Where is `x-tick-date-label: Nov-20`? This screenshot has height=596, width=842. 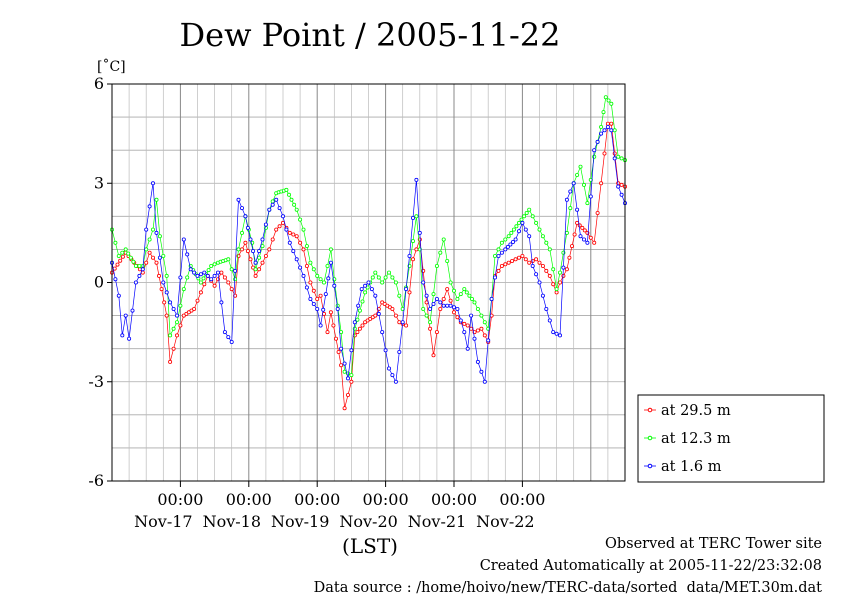 x-tick-date-label: Nov-20 is located at coordinates (368, 521).